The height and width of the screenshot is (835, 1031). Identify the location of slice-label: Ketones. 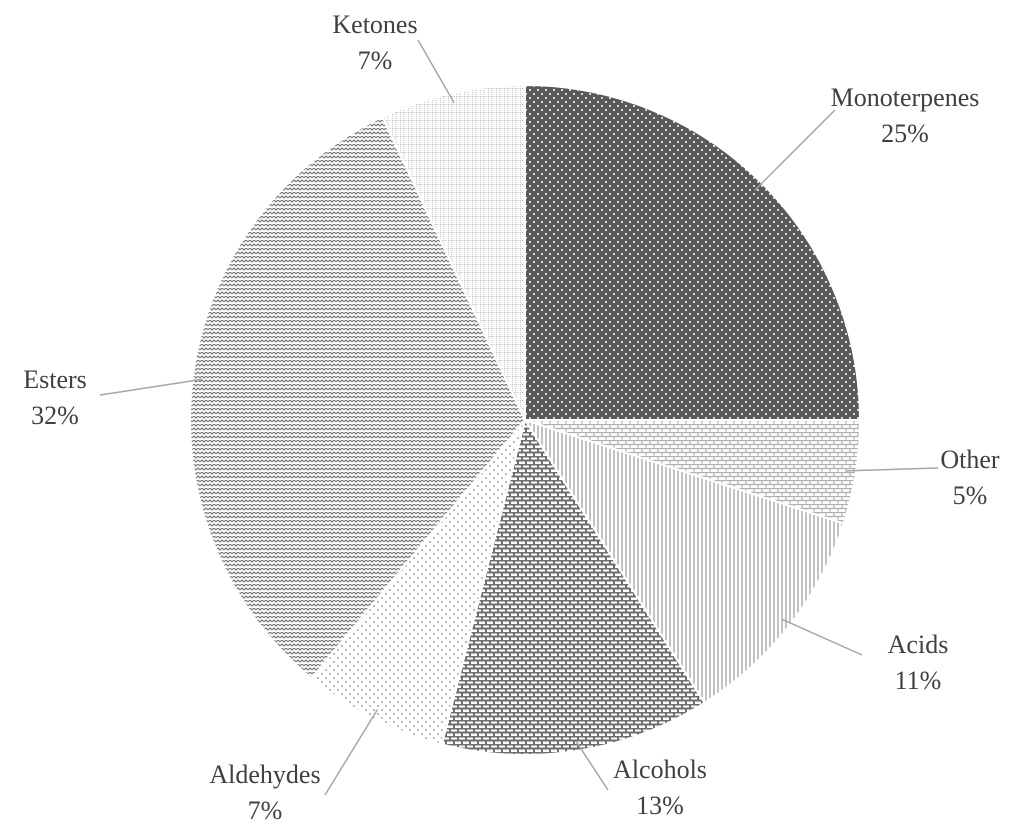
(374, 24).